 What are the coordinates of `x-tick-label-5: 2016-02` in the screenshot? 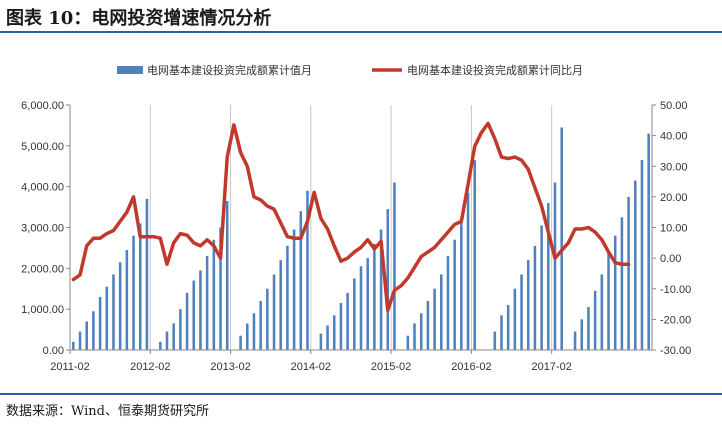 It's located at (471, 367).